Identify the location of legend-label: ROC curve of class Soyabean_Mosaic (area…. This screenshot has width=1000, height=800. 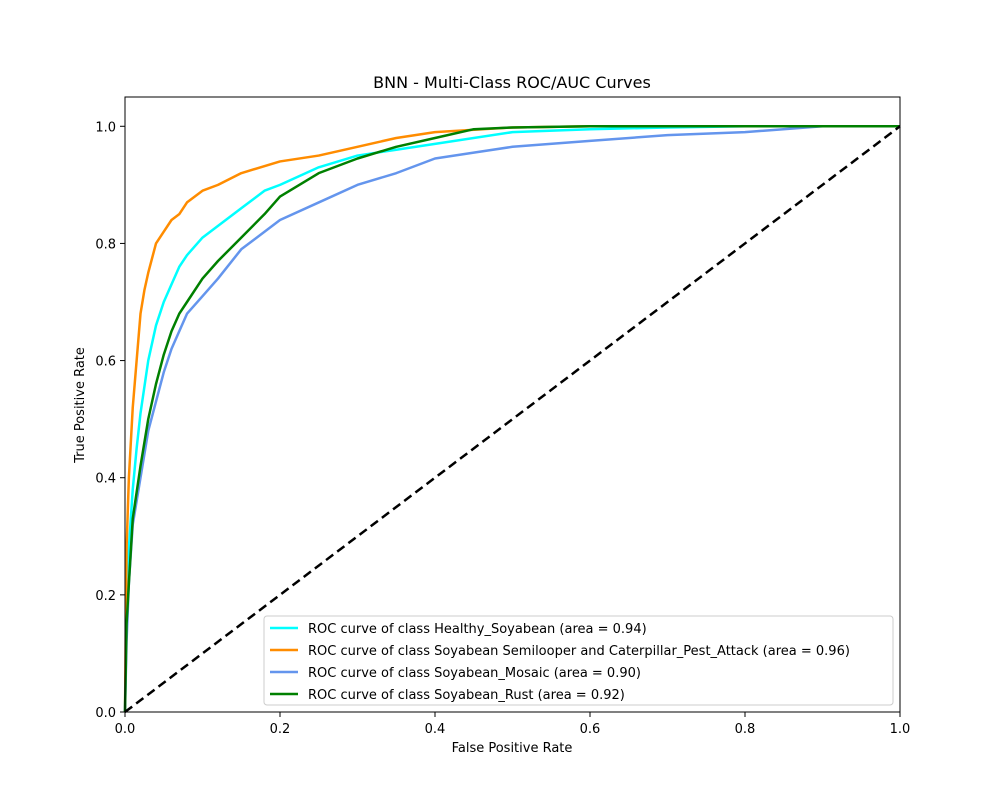
(474, 673).